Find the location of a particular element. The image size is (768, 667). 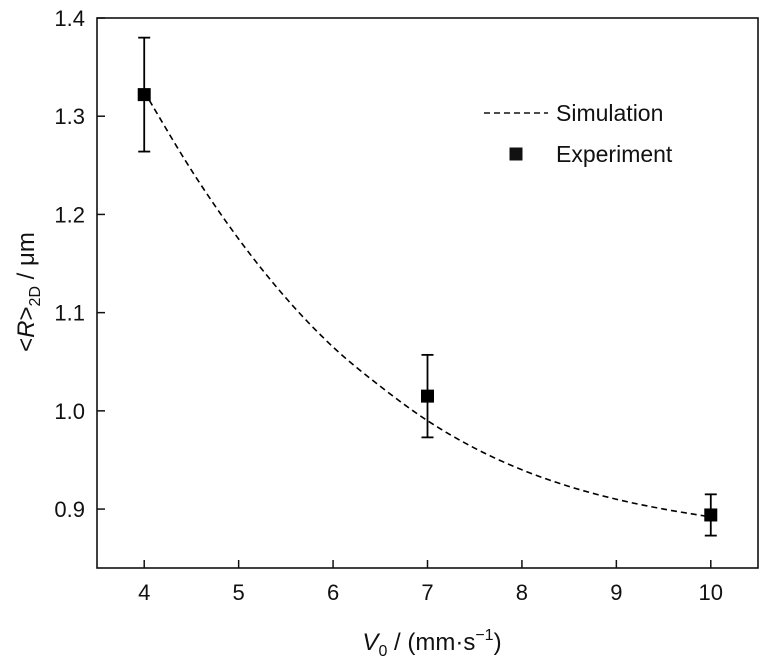

x-tick-label: 9 is located at coordinates (616, 592).